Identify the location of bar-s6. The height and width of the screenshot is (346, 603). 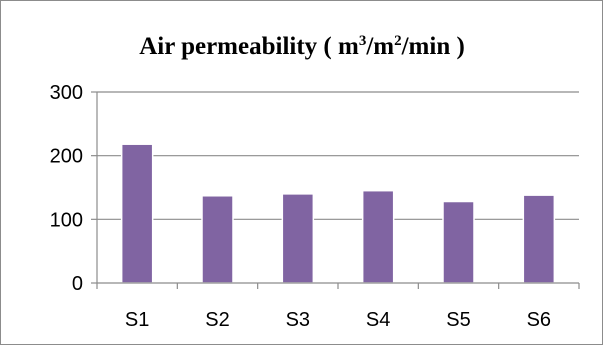
(539, 239).